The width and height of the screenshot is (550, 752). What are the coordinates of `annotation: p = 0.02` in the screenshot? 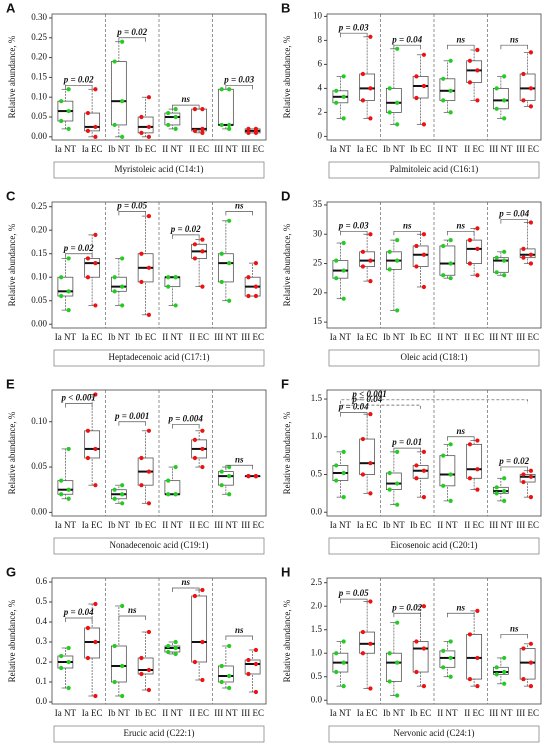 It's located at (513, 461).